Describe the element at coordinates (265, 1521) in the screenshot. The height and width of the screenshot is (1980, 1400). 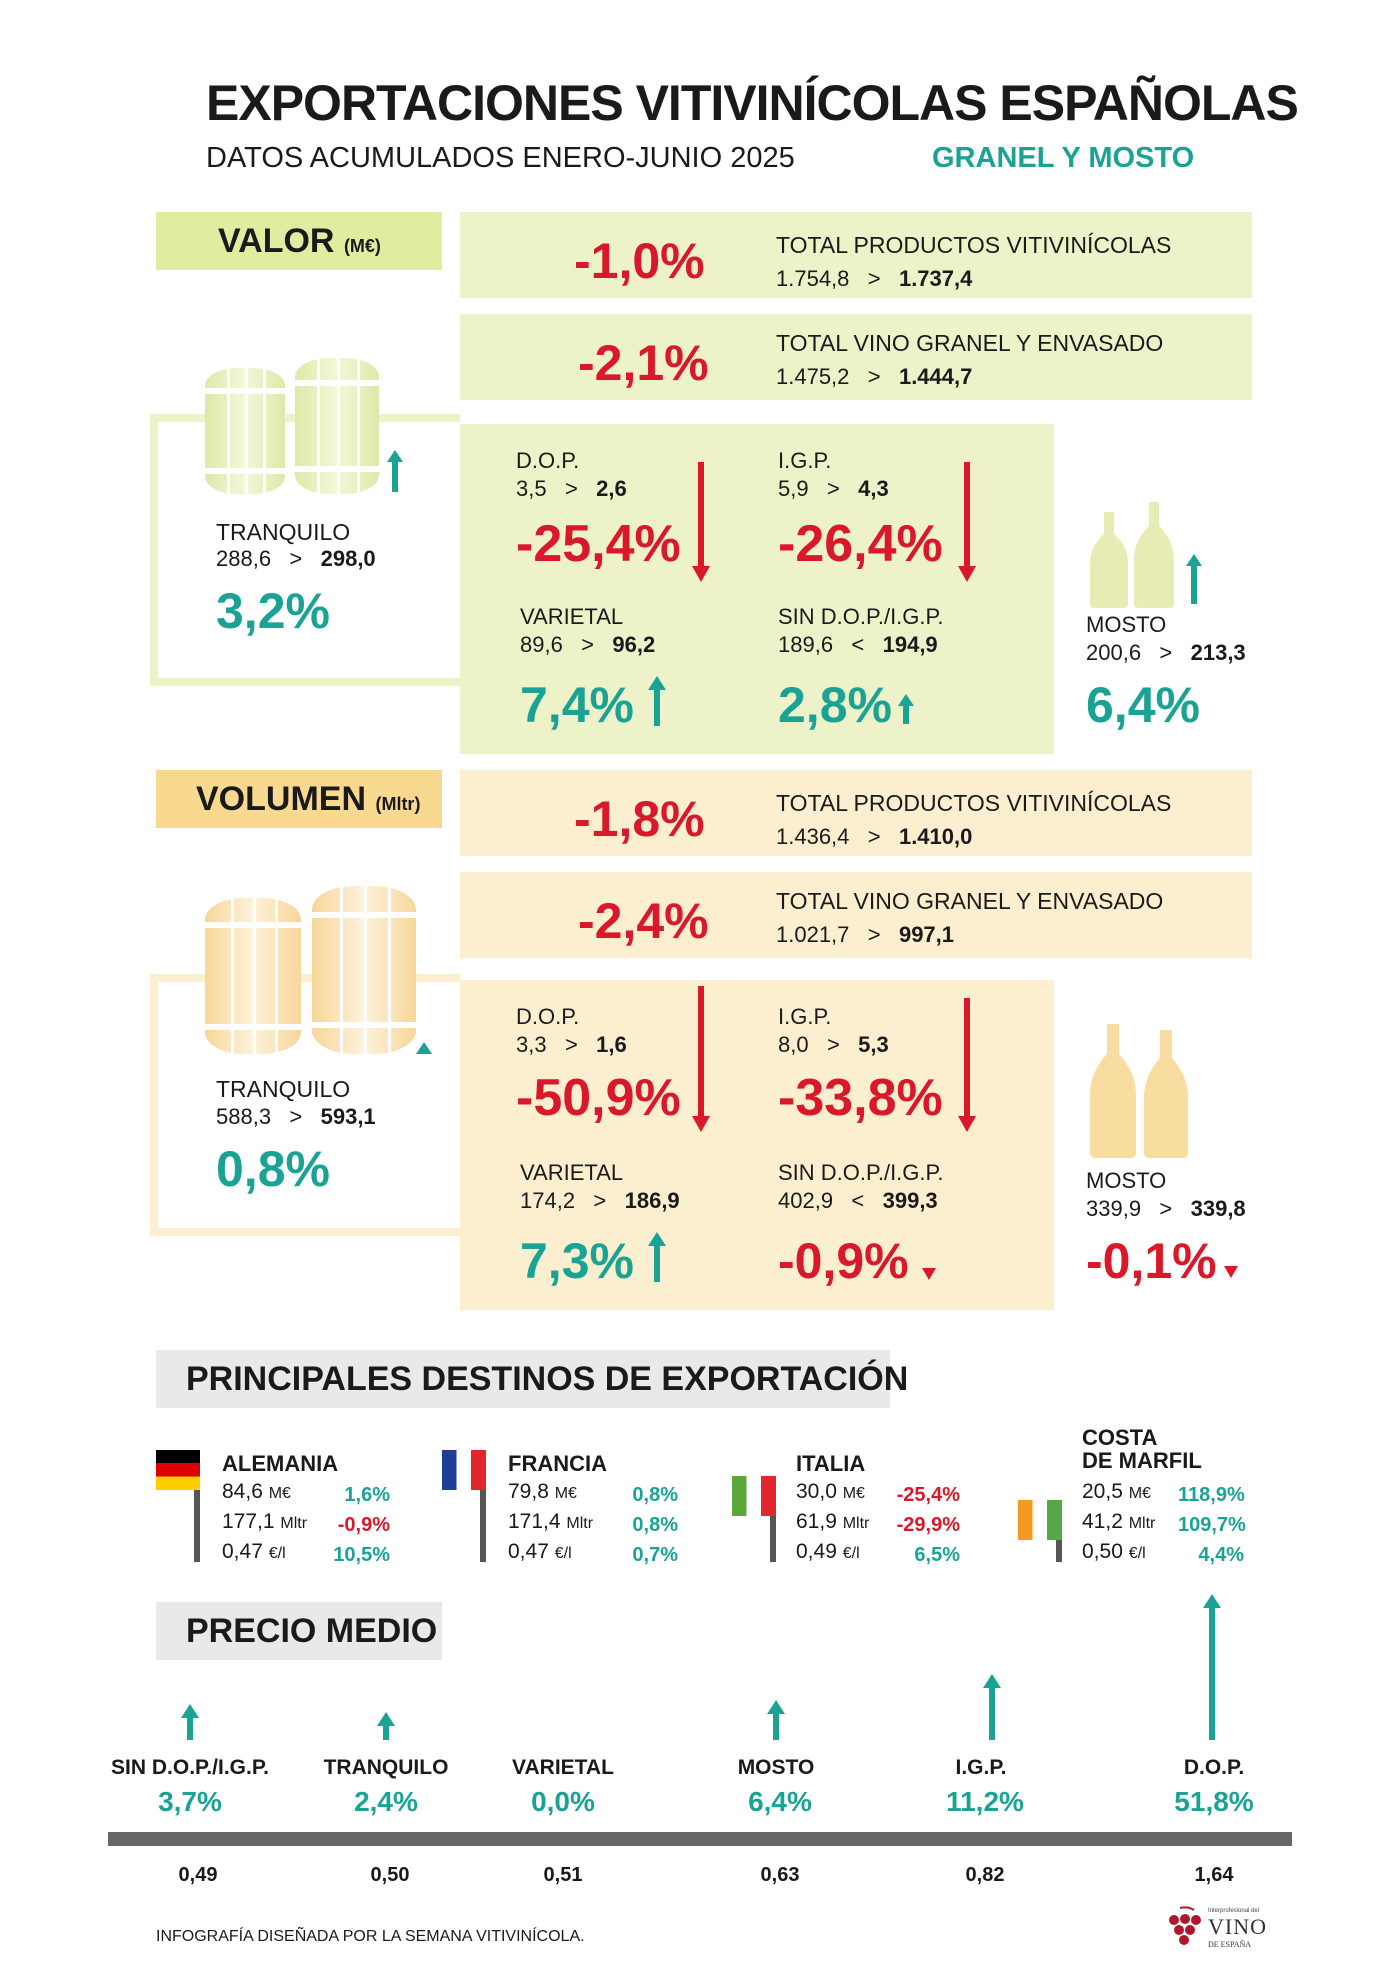
I see `country-value: 177,1 Mltr` at that location.